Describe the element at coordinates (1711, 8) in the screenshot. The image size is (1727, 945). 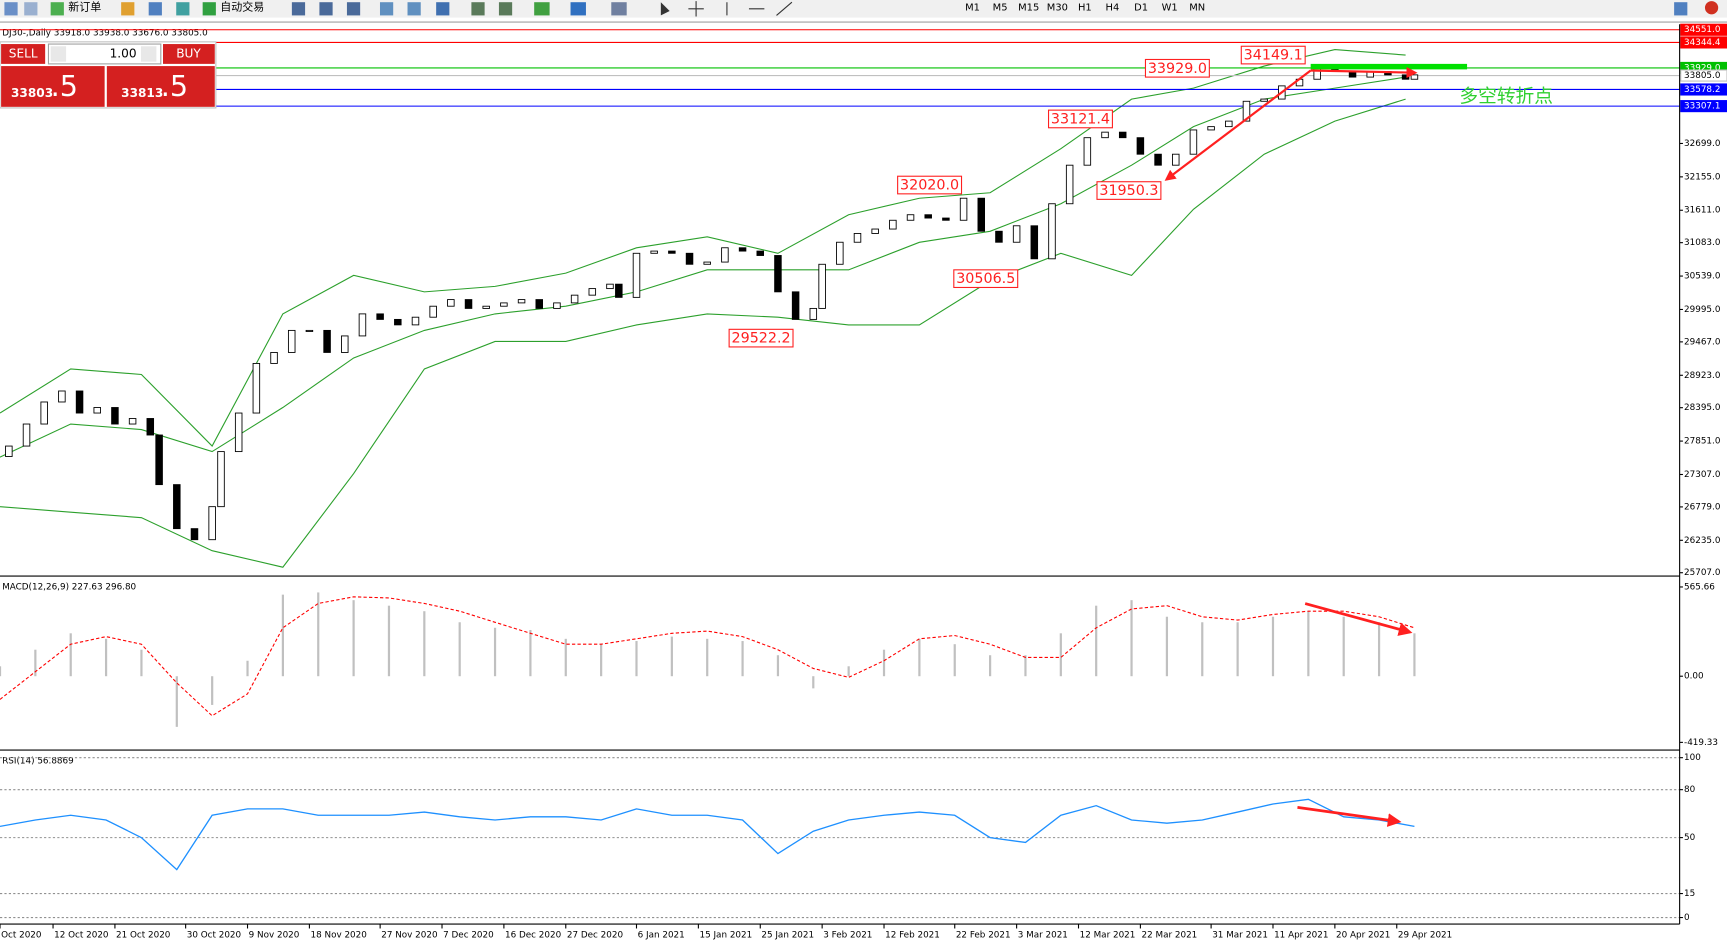
I see `notification-icon` at that location.